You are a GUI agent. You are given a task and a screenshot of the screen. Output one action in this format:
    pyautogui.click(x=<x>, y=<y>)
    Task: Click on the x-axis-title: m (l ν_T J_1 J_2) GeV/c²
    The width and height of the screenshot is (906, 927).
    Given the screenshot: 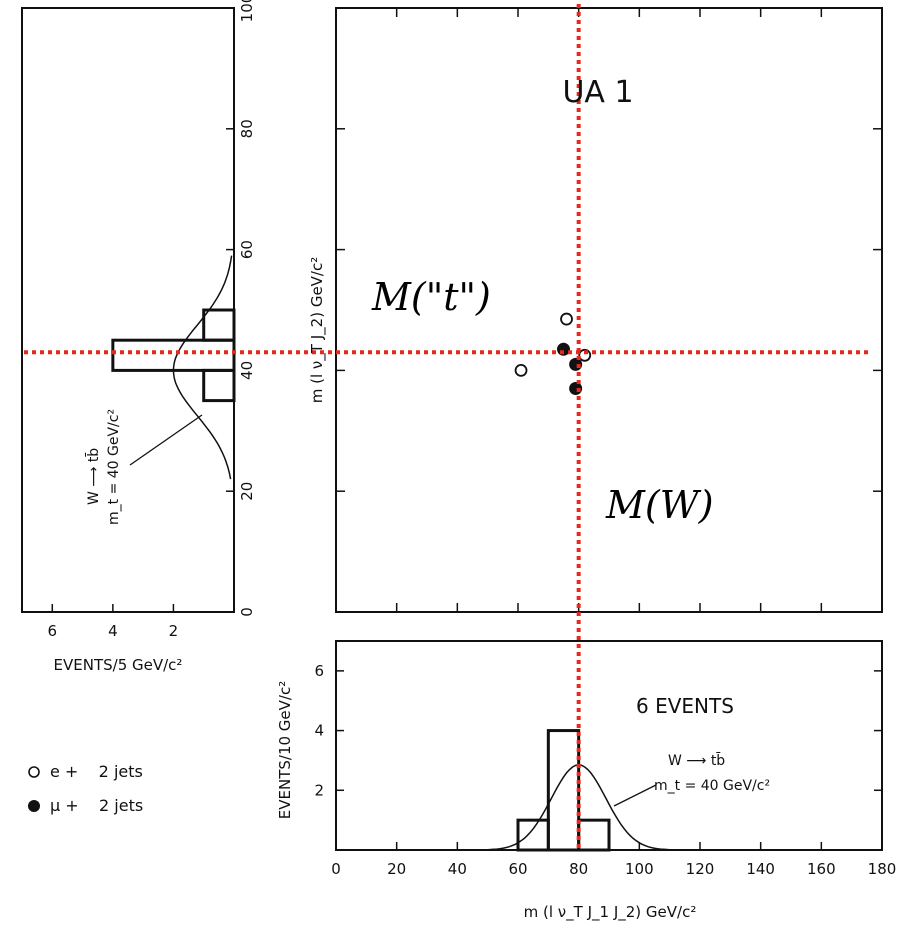 What is the action you would take?
    pyautogui.click(x=610, y=912)
    